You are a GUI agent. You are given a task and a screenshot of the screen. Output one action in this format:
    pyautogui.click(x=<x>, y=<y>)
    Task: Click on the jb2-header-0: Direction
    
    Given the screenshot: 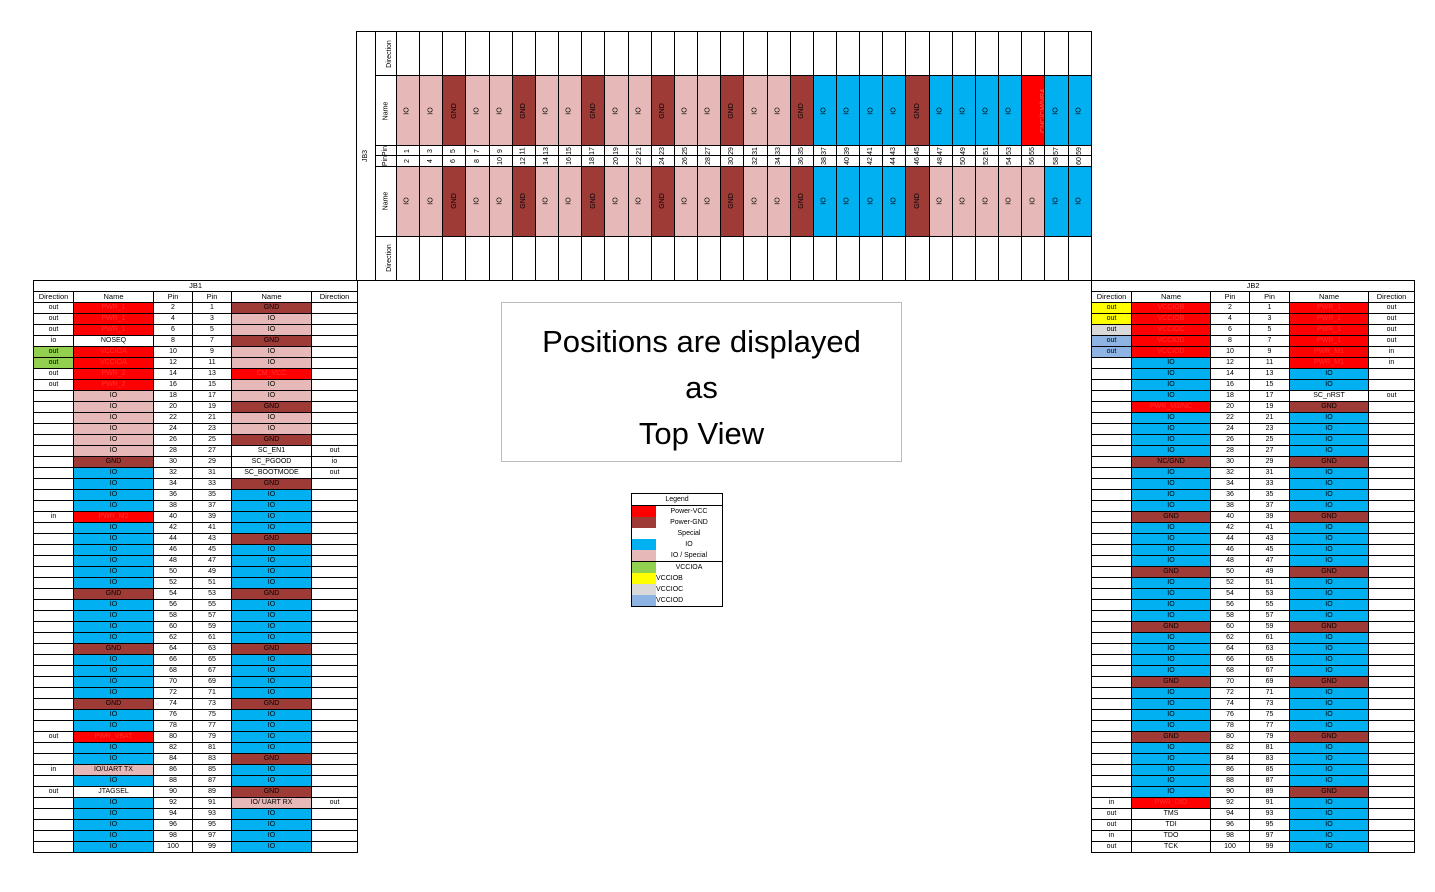 What is the action you would take?
    pyautogui.click(x=1111, y=297)
    